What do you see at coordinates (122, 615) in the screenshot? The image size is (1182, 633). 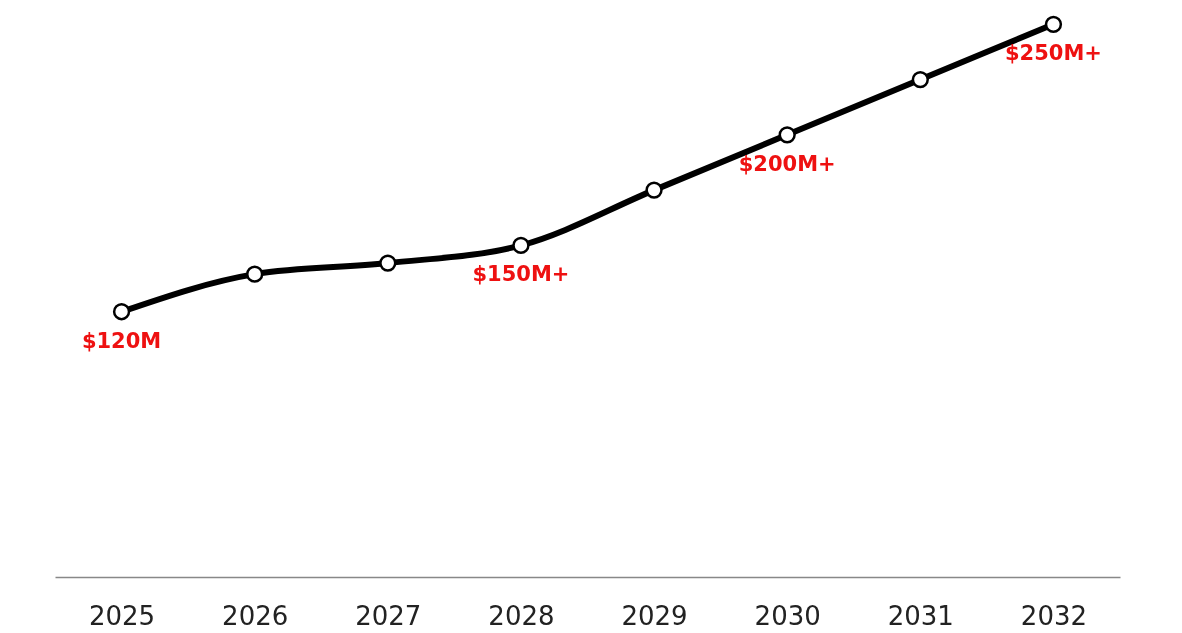 I see `x-tick-label: 2025` at bounding box center [122, 615].